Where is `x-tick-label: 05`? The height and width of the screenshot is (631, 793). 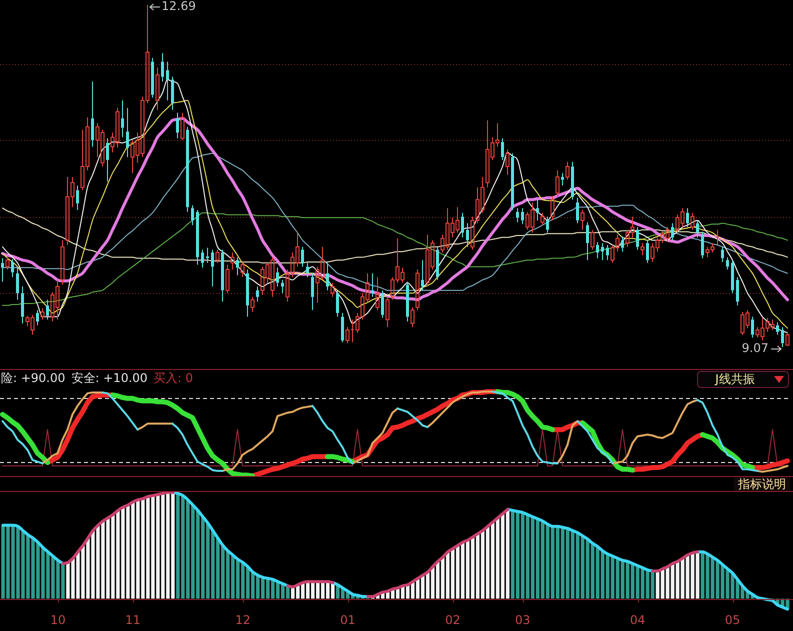
x-tick-label: 05 is located at coordinates (732, 619).